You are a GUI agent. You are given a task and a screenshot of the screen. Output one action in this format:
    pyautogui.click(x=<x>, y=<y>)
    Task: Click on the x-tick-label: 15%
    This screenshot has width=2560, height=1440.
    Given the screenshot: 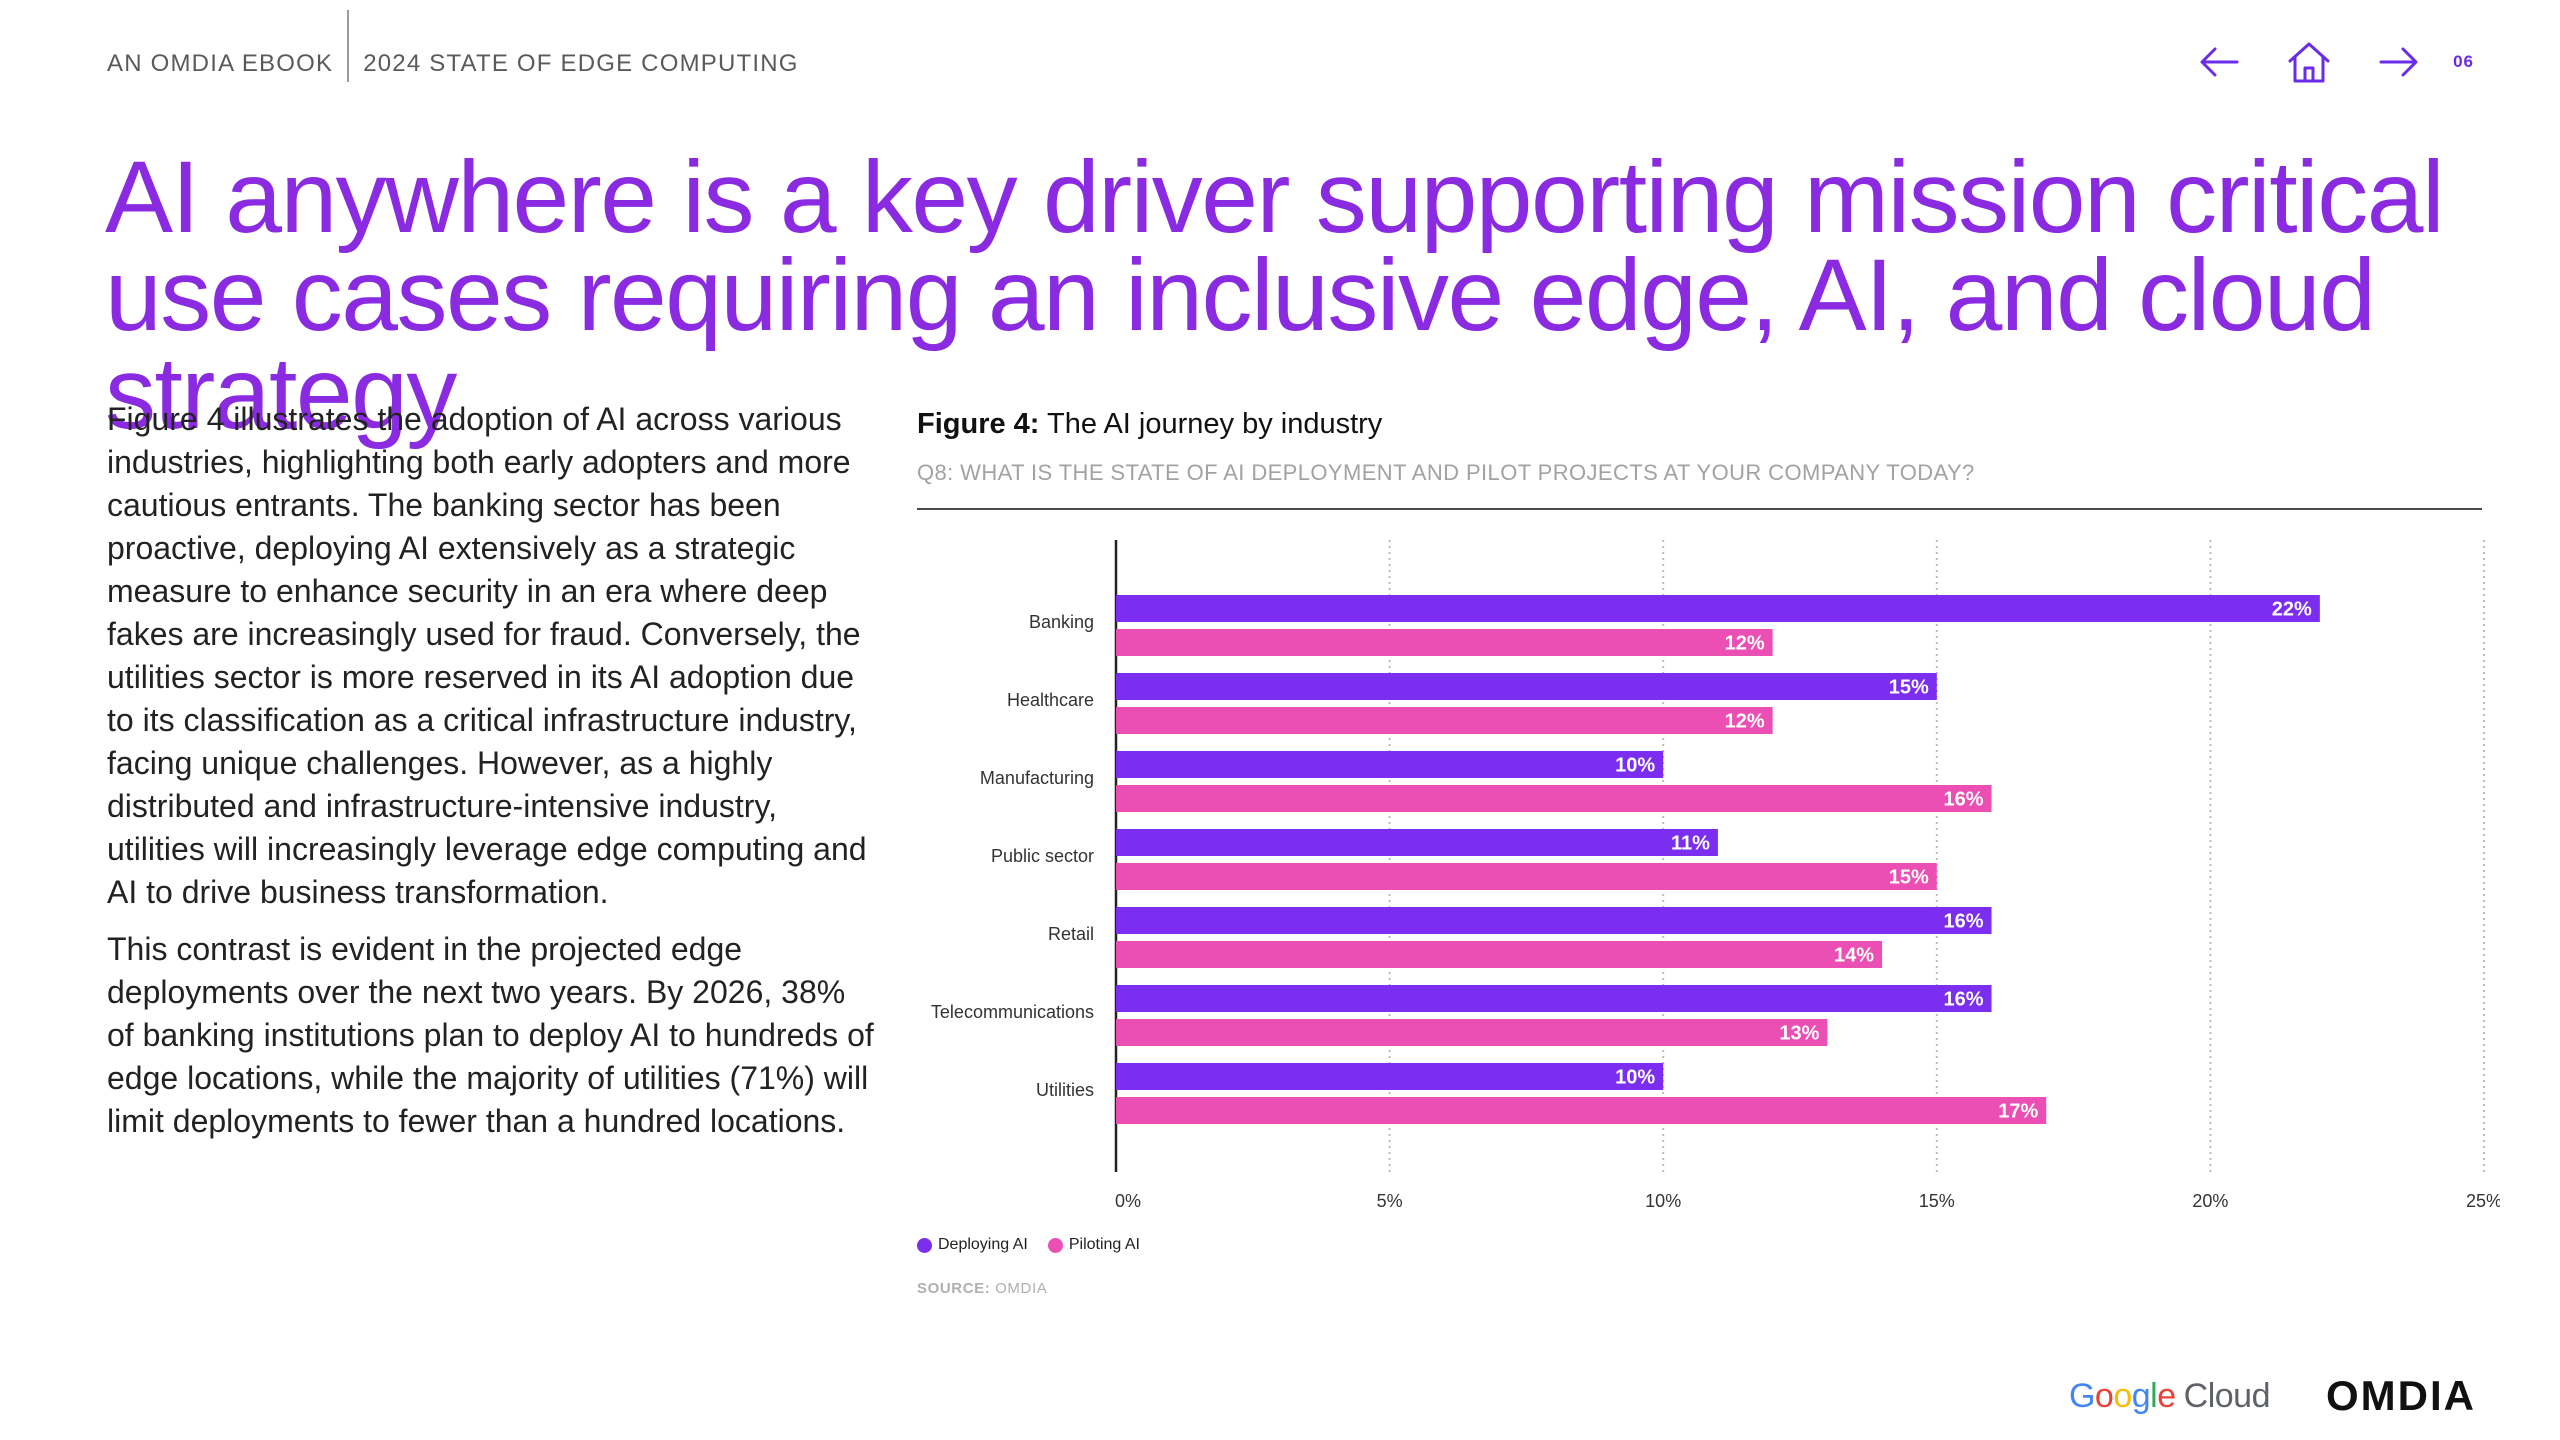 What is the action you would take?
    pyautogui.click(x=1937, y=1201)
    